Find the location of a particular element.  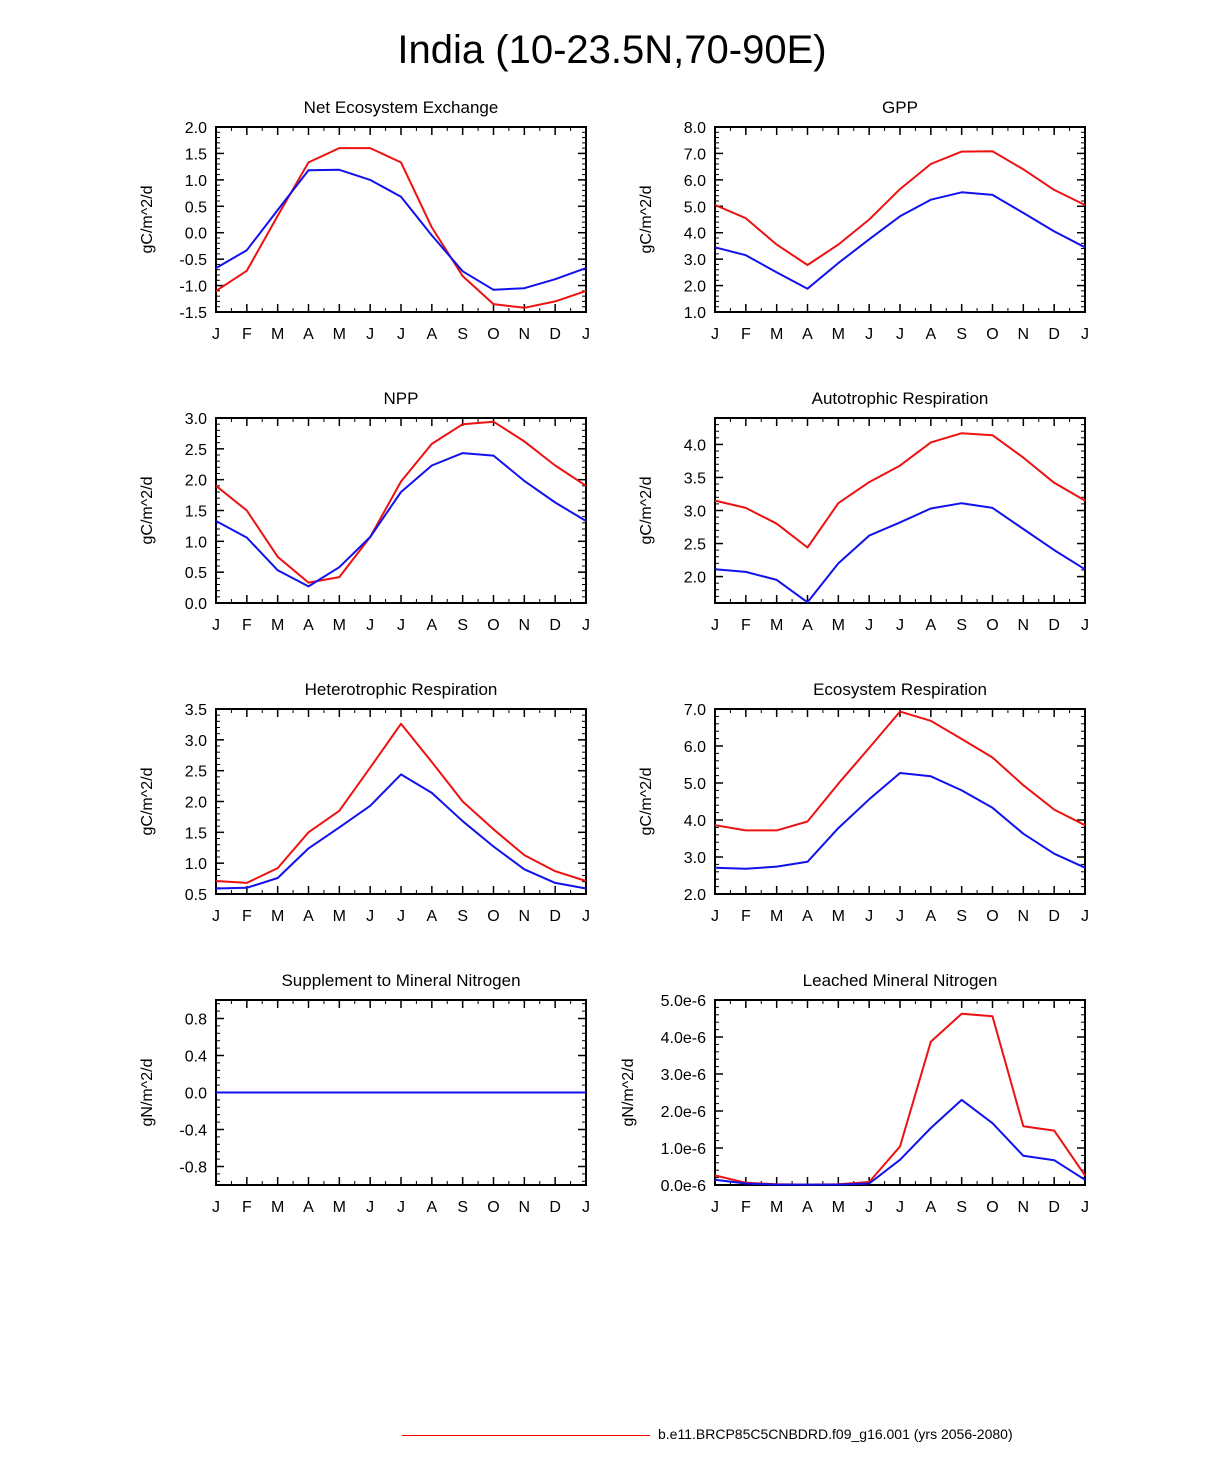

y-tick-label: 1.0e-6 is located at coordinates (683, 1149).